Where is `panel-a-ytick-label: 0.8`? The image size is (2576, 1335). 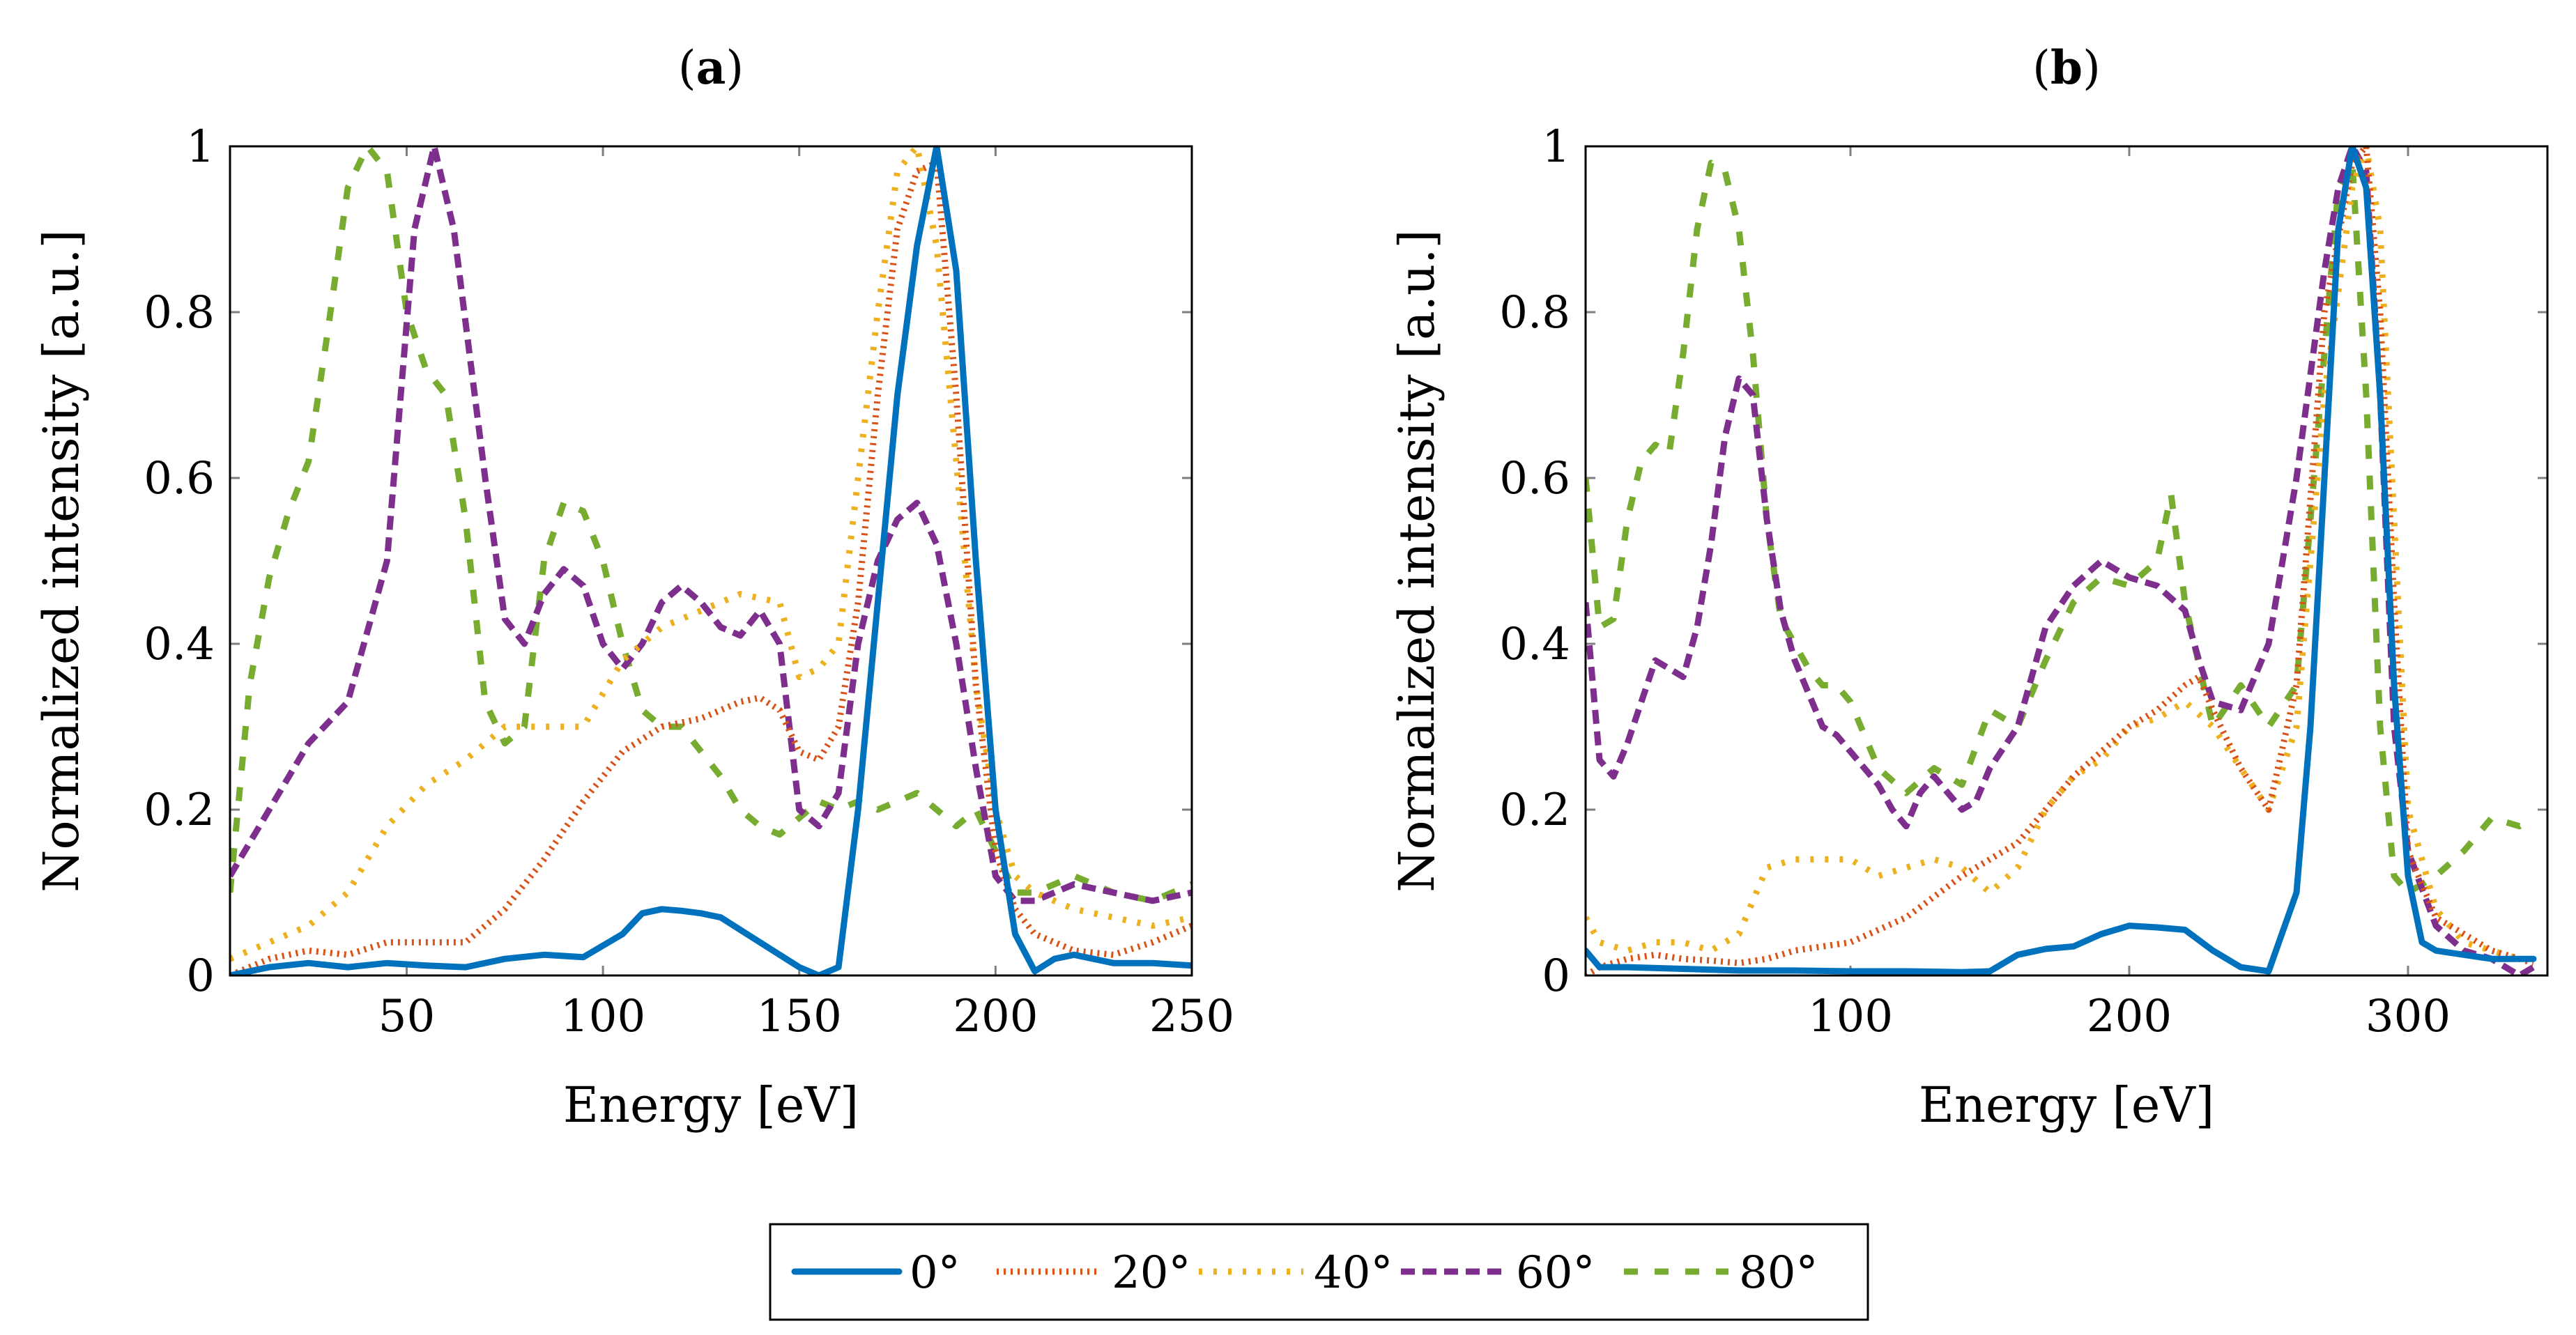
panel-a-ytick-label: 0.8 is located at coordinates (179, 313).